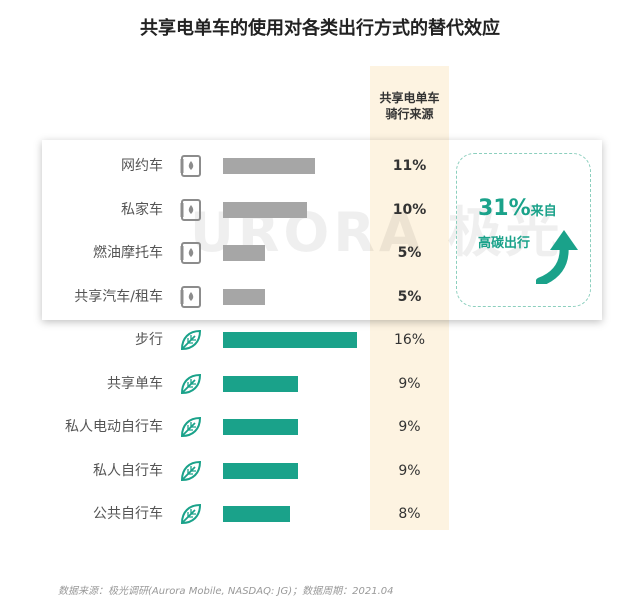 The width and height of the screenshot is (640, 600). I want to click on source-column-background, so click(409, 298).